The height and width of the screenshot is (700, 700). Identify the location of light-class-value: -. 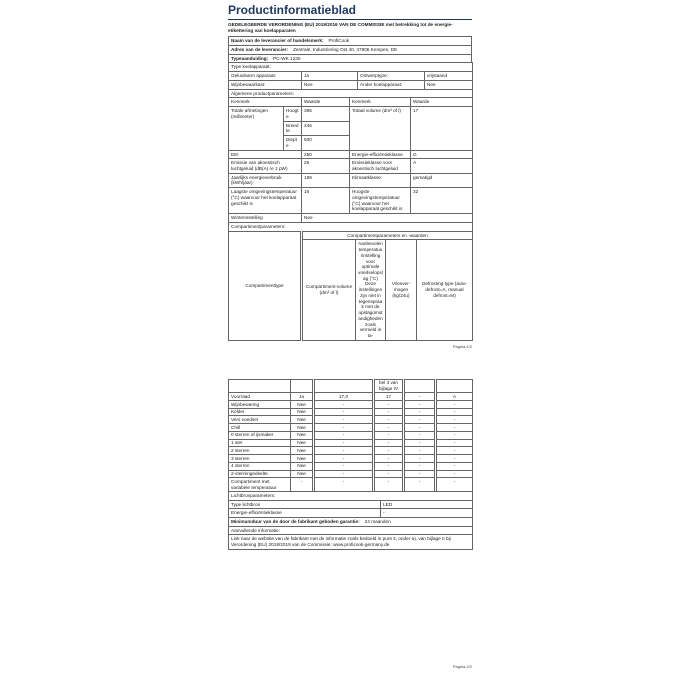
(426, 513).